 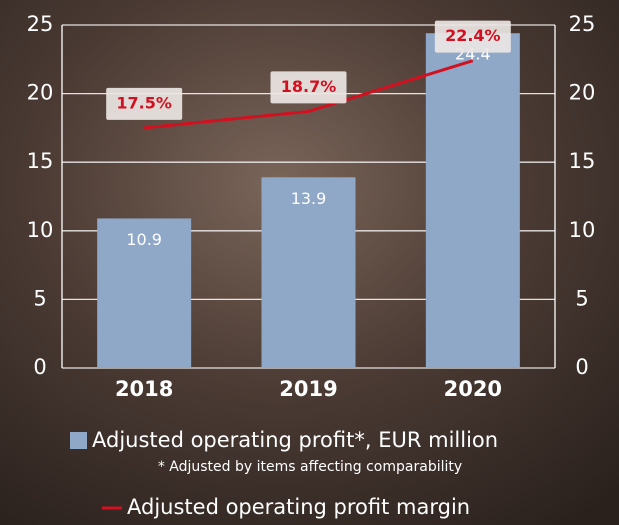 I want to click on y2-tick-label: 5, so click(x=581, y=298).